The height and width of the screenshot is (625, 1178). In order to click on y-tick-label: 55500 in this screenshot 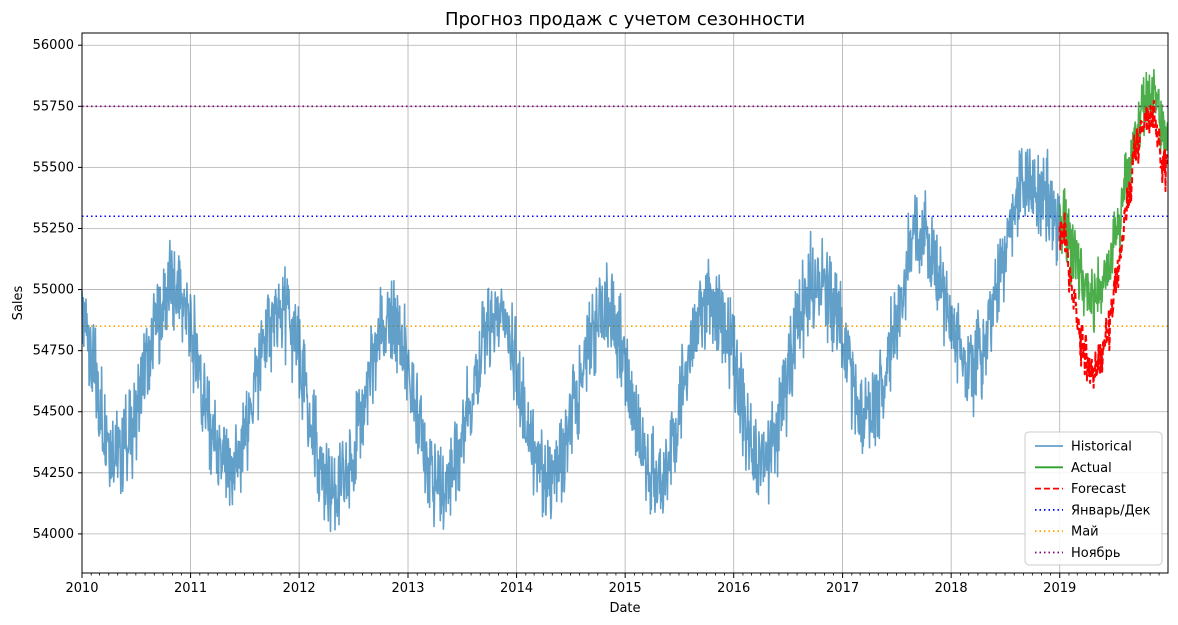, I will do `click(53, 167)`.